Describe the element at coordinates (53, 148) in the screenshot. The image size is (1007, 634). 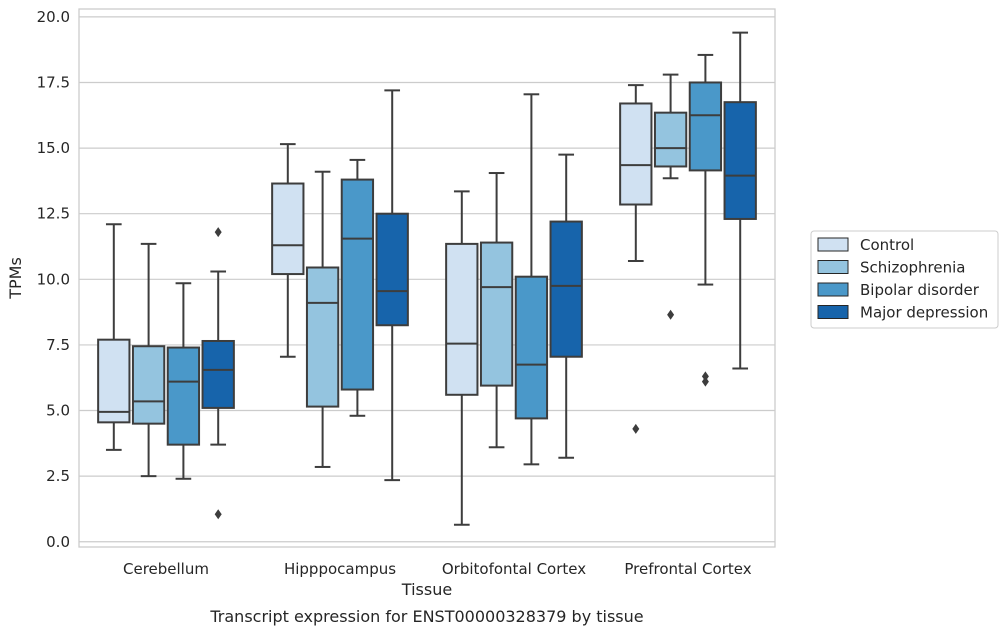
I see `y-tick-label: 15.0` at that location.